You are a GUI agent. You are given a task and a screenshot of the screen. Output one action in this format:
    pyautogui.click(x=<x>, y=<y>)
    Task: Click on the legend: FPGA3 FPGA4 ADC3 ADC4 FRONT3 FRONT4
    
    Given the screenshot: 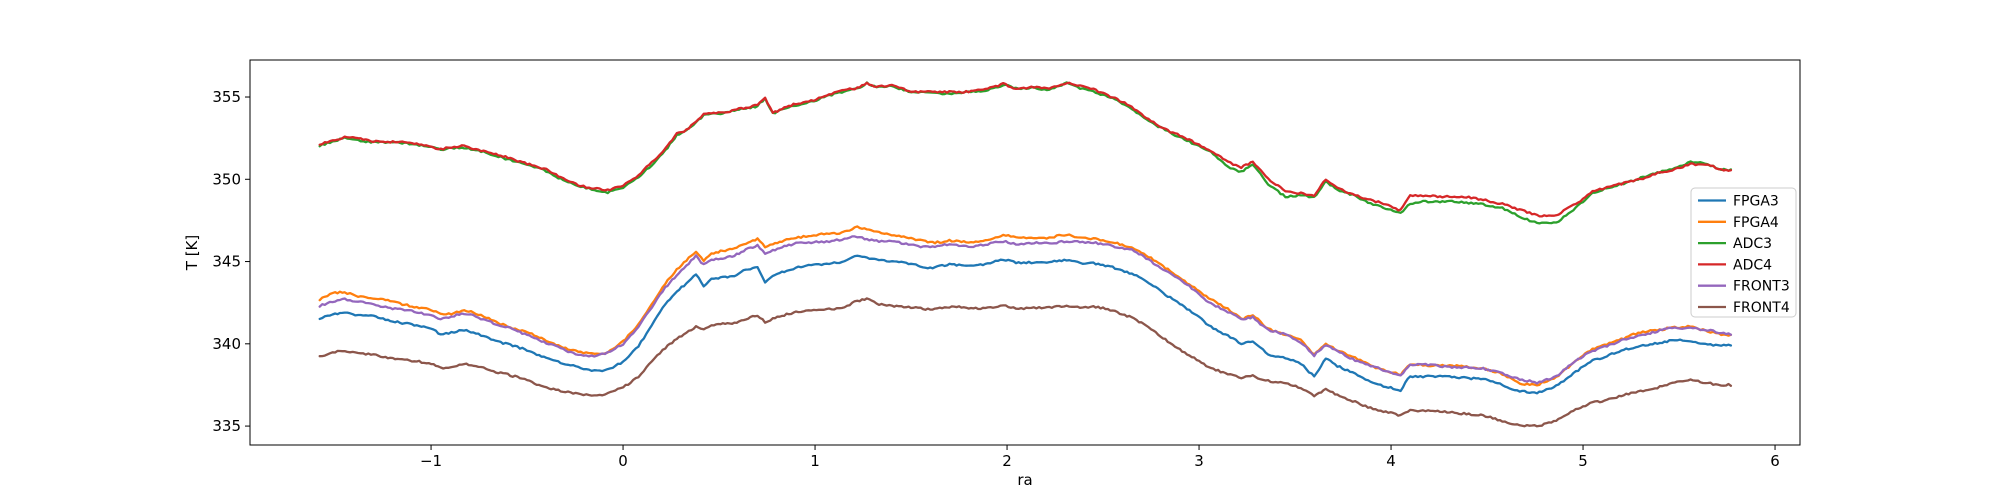 What is the action you would take?
    pyautogui.click(x=1743, y=252)
    